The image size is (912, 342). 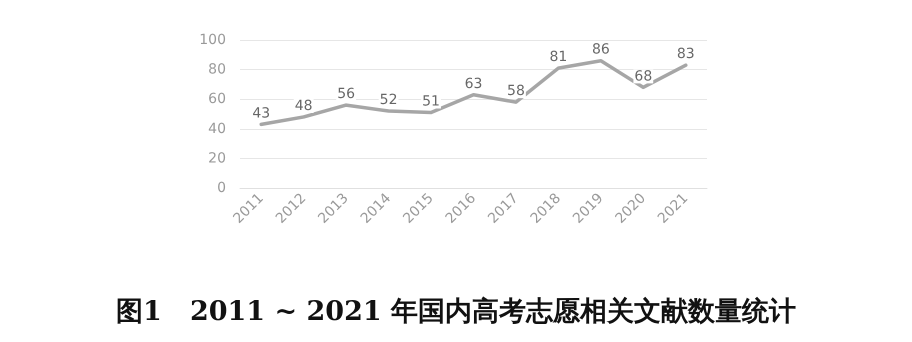 What do you see at coordinates (217, 158) in the screenshot?
I see `y-tick-label: 20` at bounding box center [217, 158].